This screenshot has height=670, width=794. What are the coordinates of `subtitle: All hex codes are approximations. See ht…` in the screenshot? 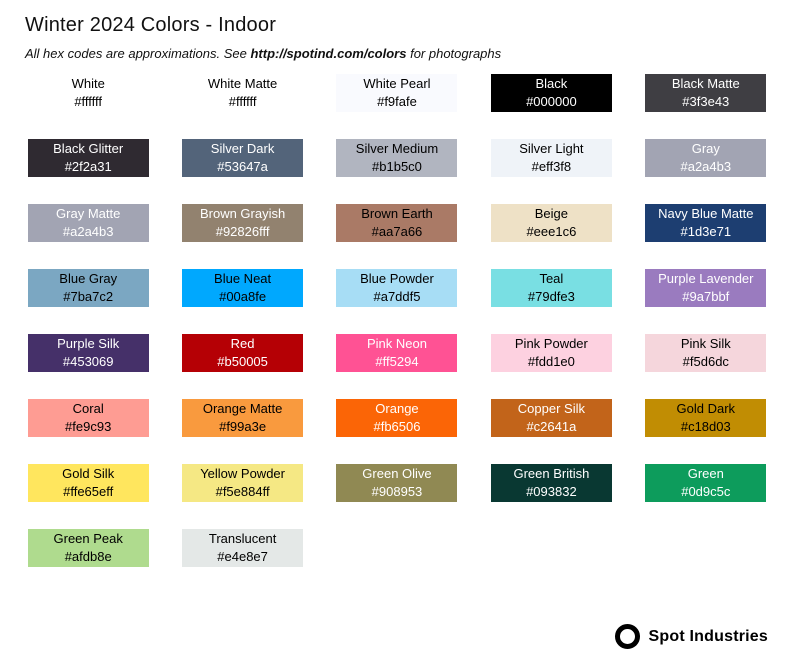 It's located at (409, 53).